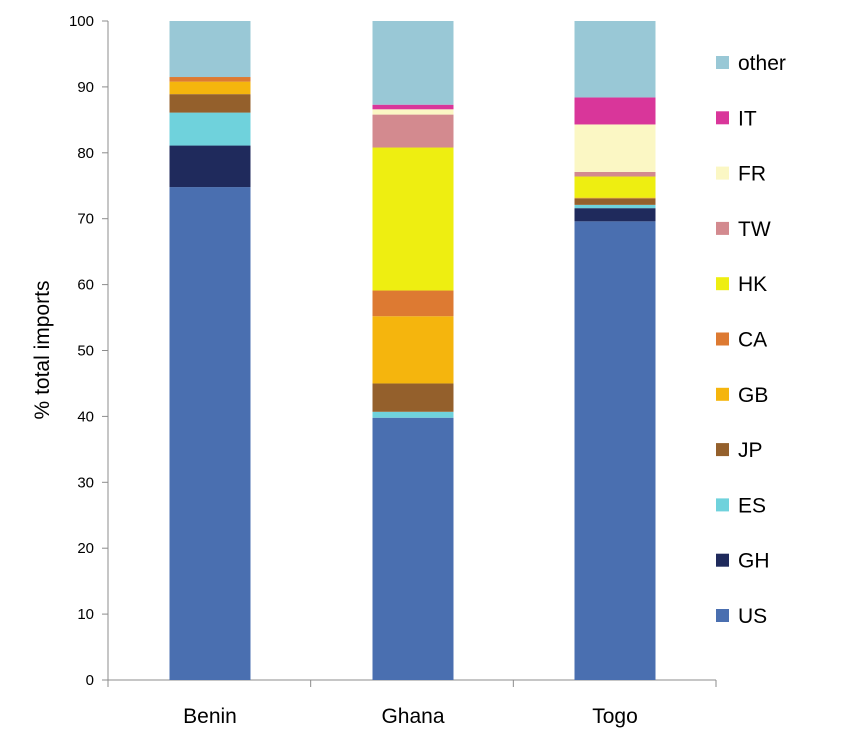  What do you see at coordinates (752, 616) in the screenshot?
I see `legend-label: US` at bounding box center [752, 616].